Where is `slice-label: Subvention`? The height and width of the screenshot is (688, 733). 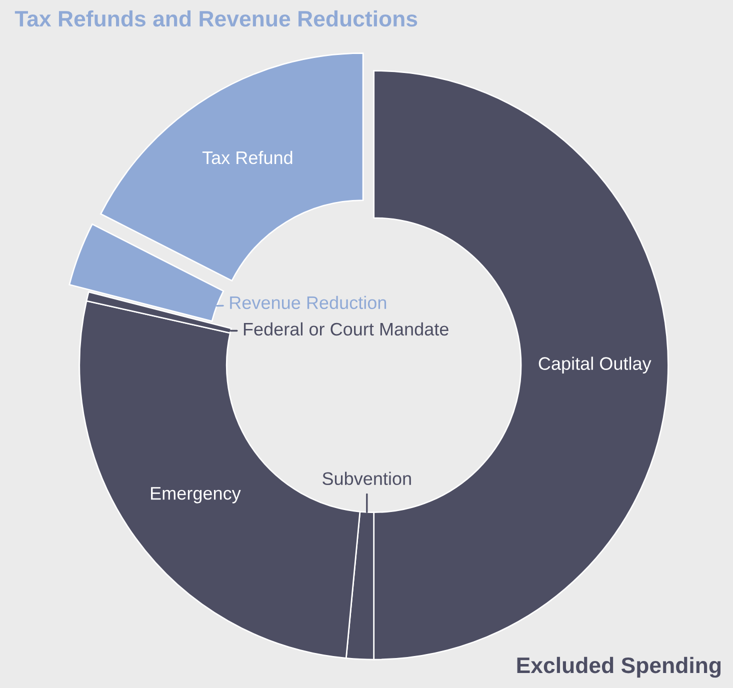 slice-label: Subvention is located at coordinates (366, 479).